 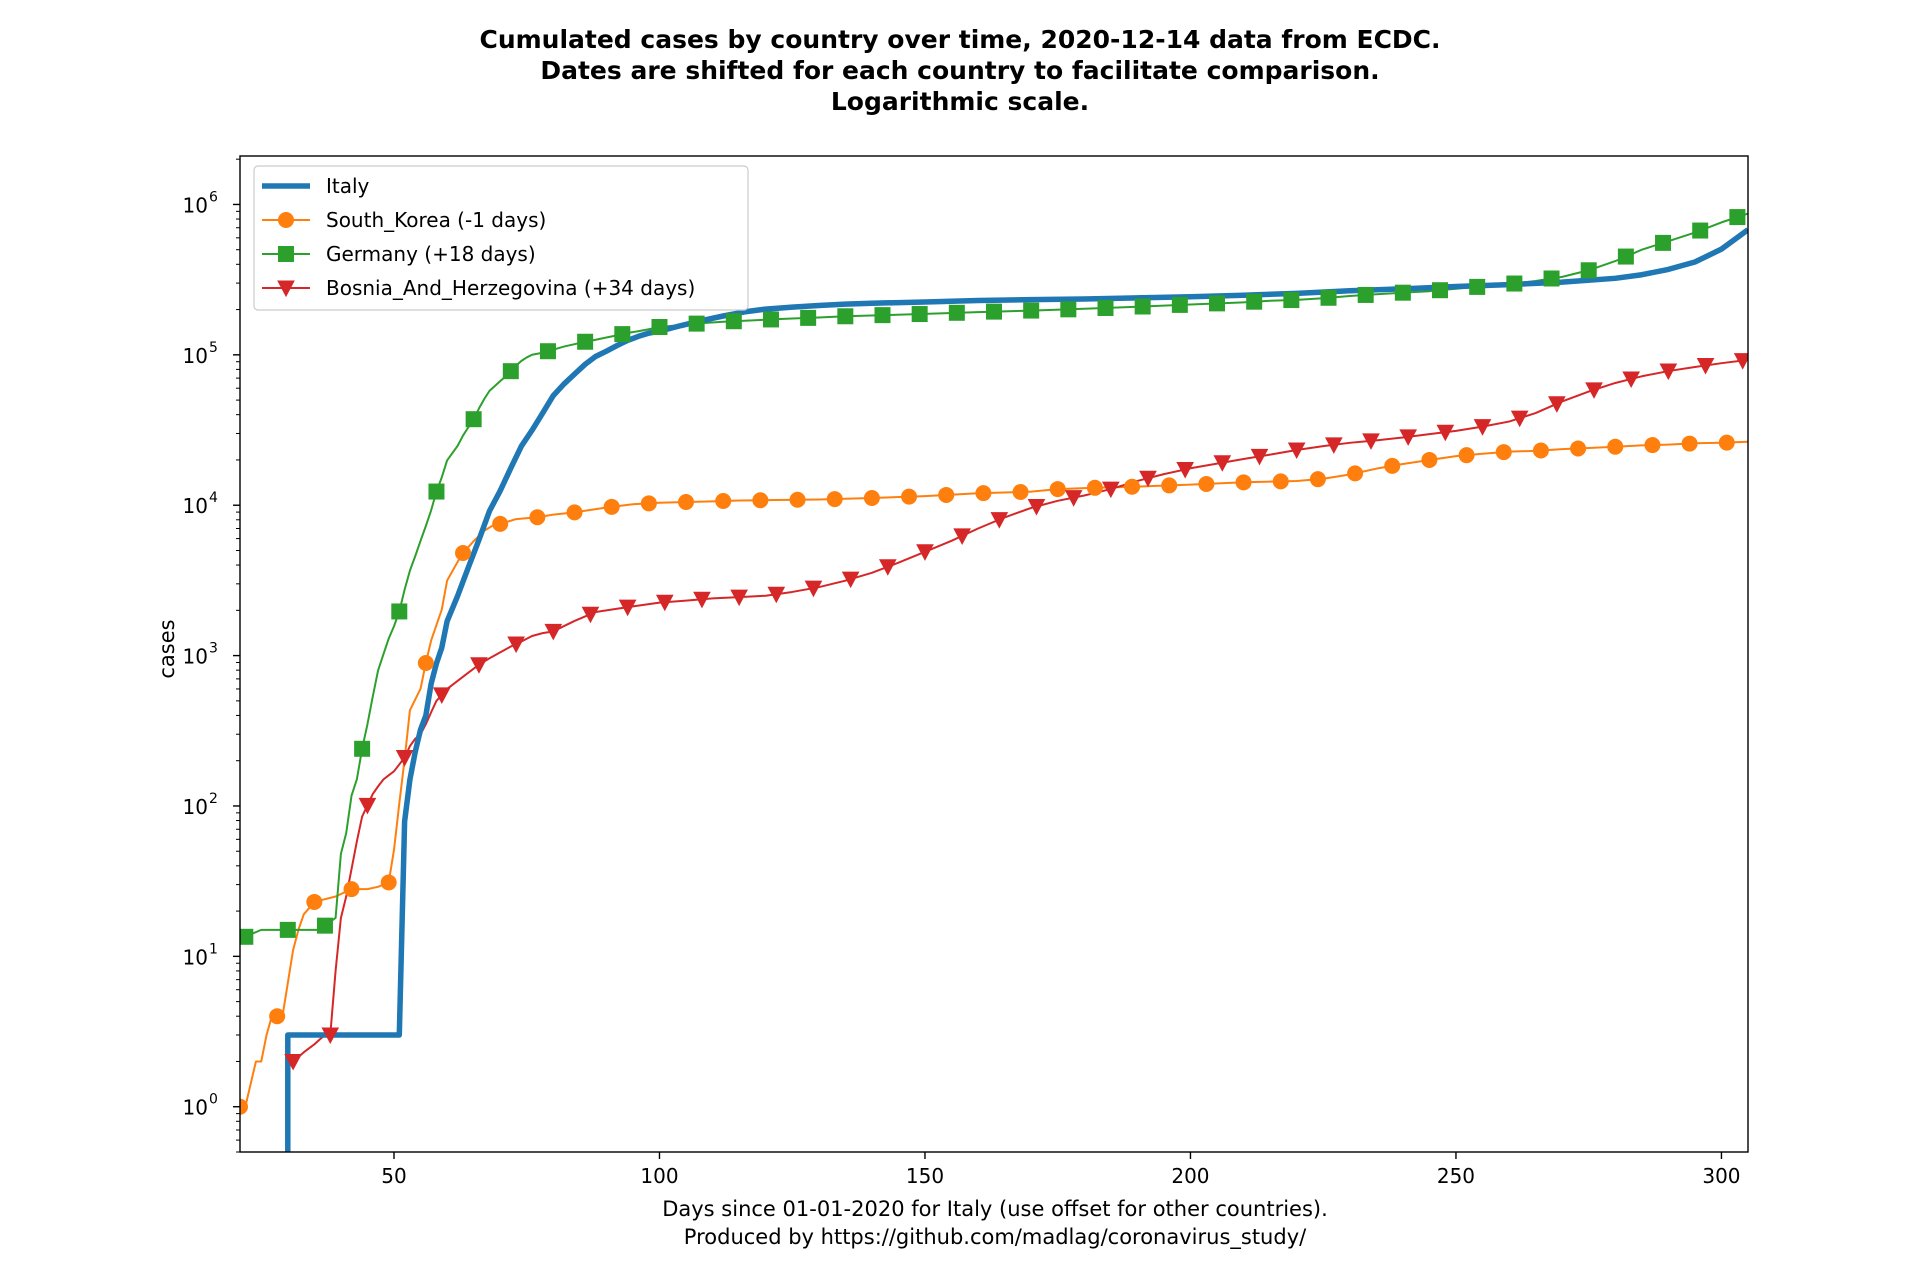 What do you see at coordinates (501, 238) in the screenshot?
I see `legend-box` at bounding box center [501, 238].